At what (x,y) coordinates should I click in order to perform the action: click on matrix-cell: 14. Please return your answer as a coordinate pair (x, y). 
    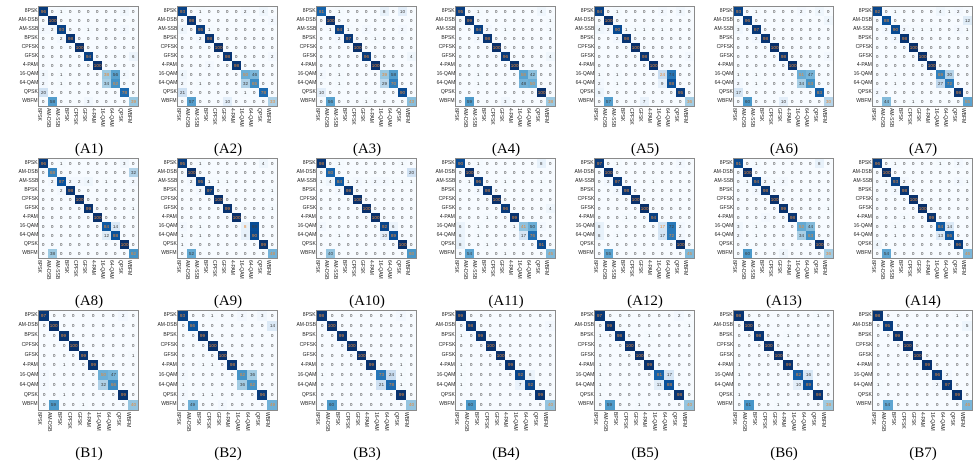
    Looking at the image, I should click on (949, 226).